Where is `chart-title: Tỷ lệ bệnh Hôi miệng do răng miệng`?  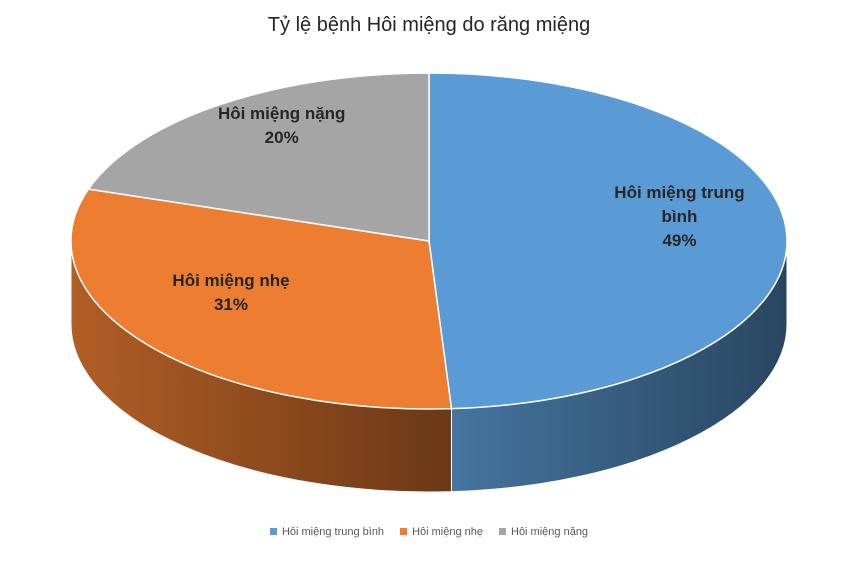
chart-title: Tỷ lệ bệnh Hôi miệng do răng miệng is located at coordinates (429, 25).